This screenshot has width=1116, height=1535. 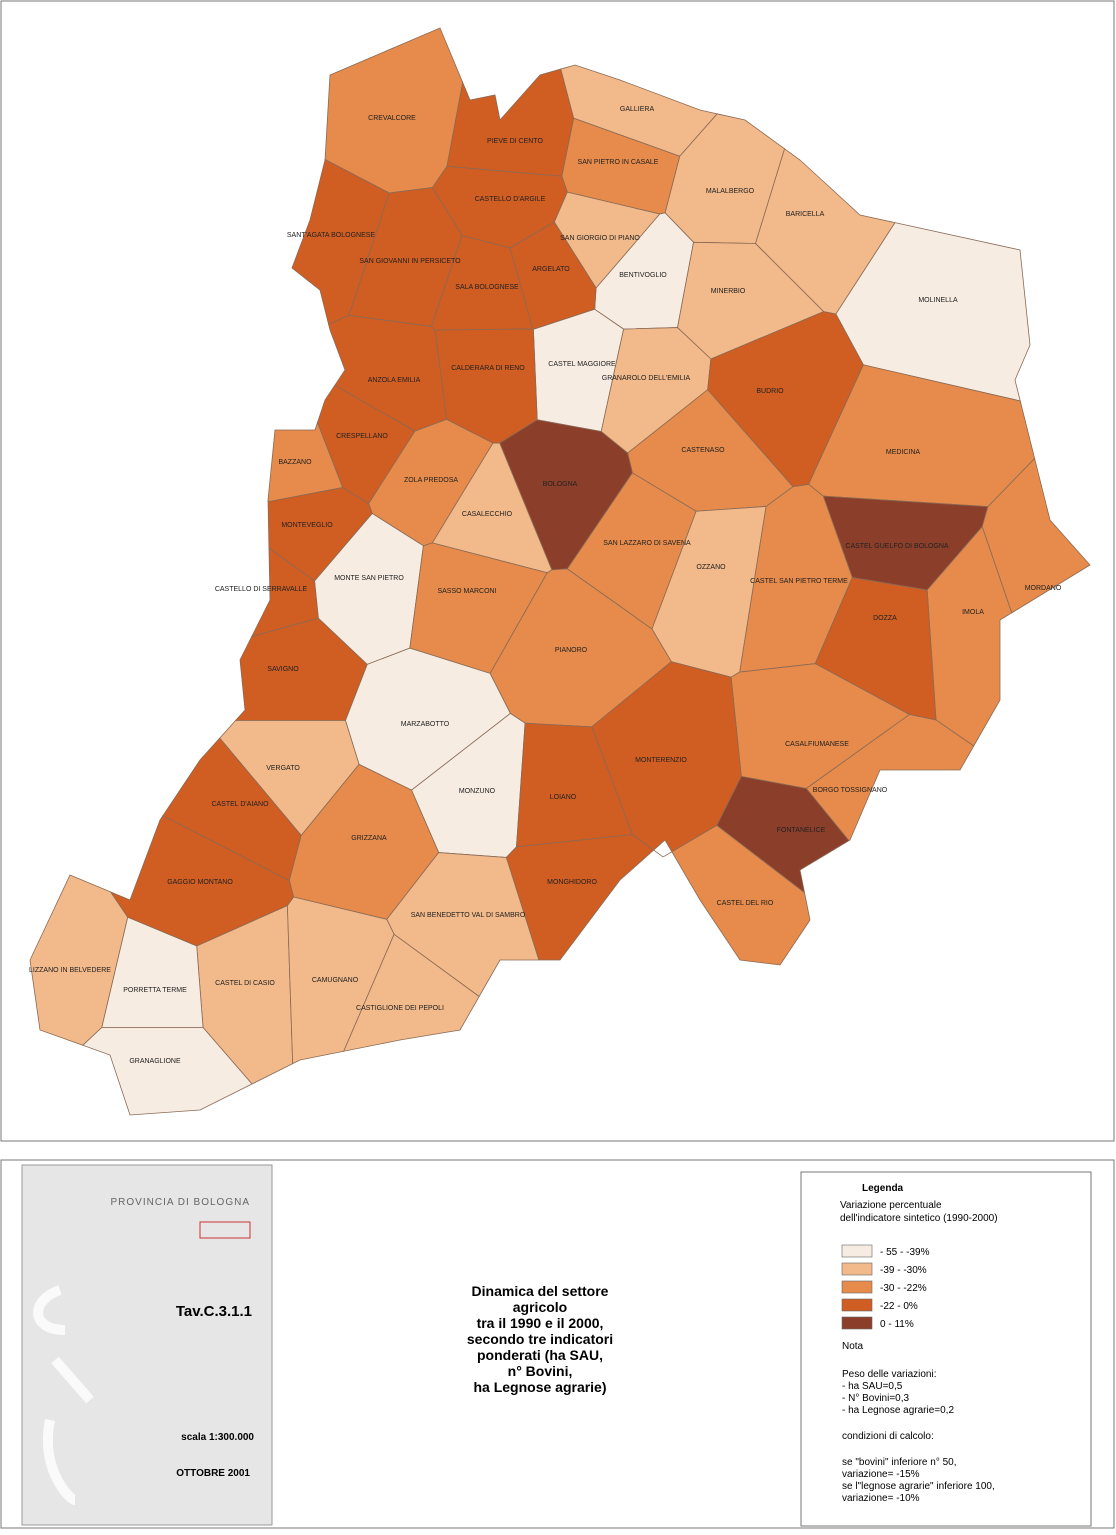 What do you see at coordinates (487, 514) in the screenshot?
I see `municipality-label: CASALECCHIO` at bounding box center [487, 514].